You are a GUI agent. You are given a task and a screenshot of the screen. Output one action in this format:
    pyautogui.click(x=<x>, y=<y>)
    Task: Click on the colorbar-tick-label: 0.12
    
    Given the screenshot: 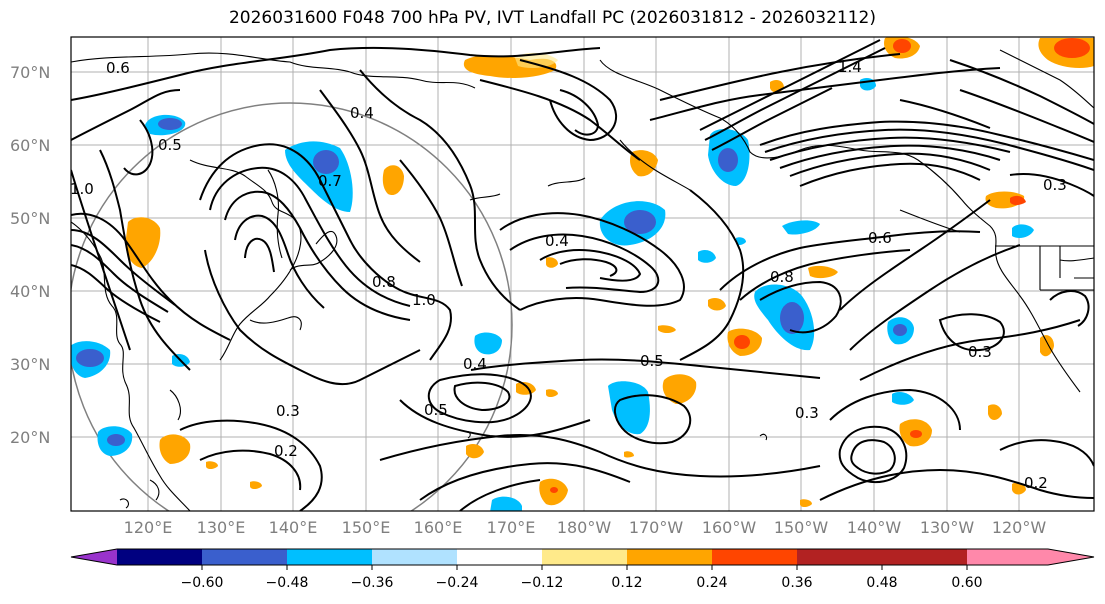 What is the action you would take?
    pyautogui.click(x=626, y=583)
    